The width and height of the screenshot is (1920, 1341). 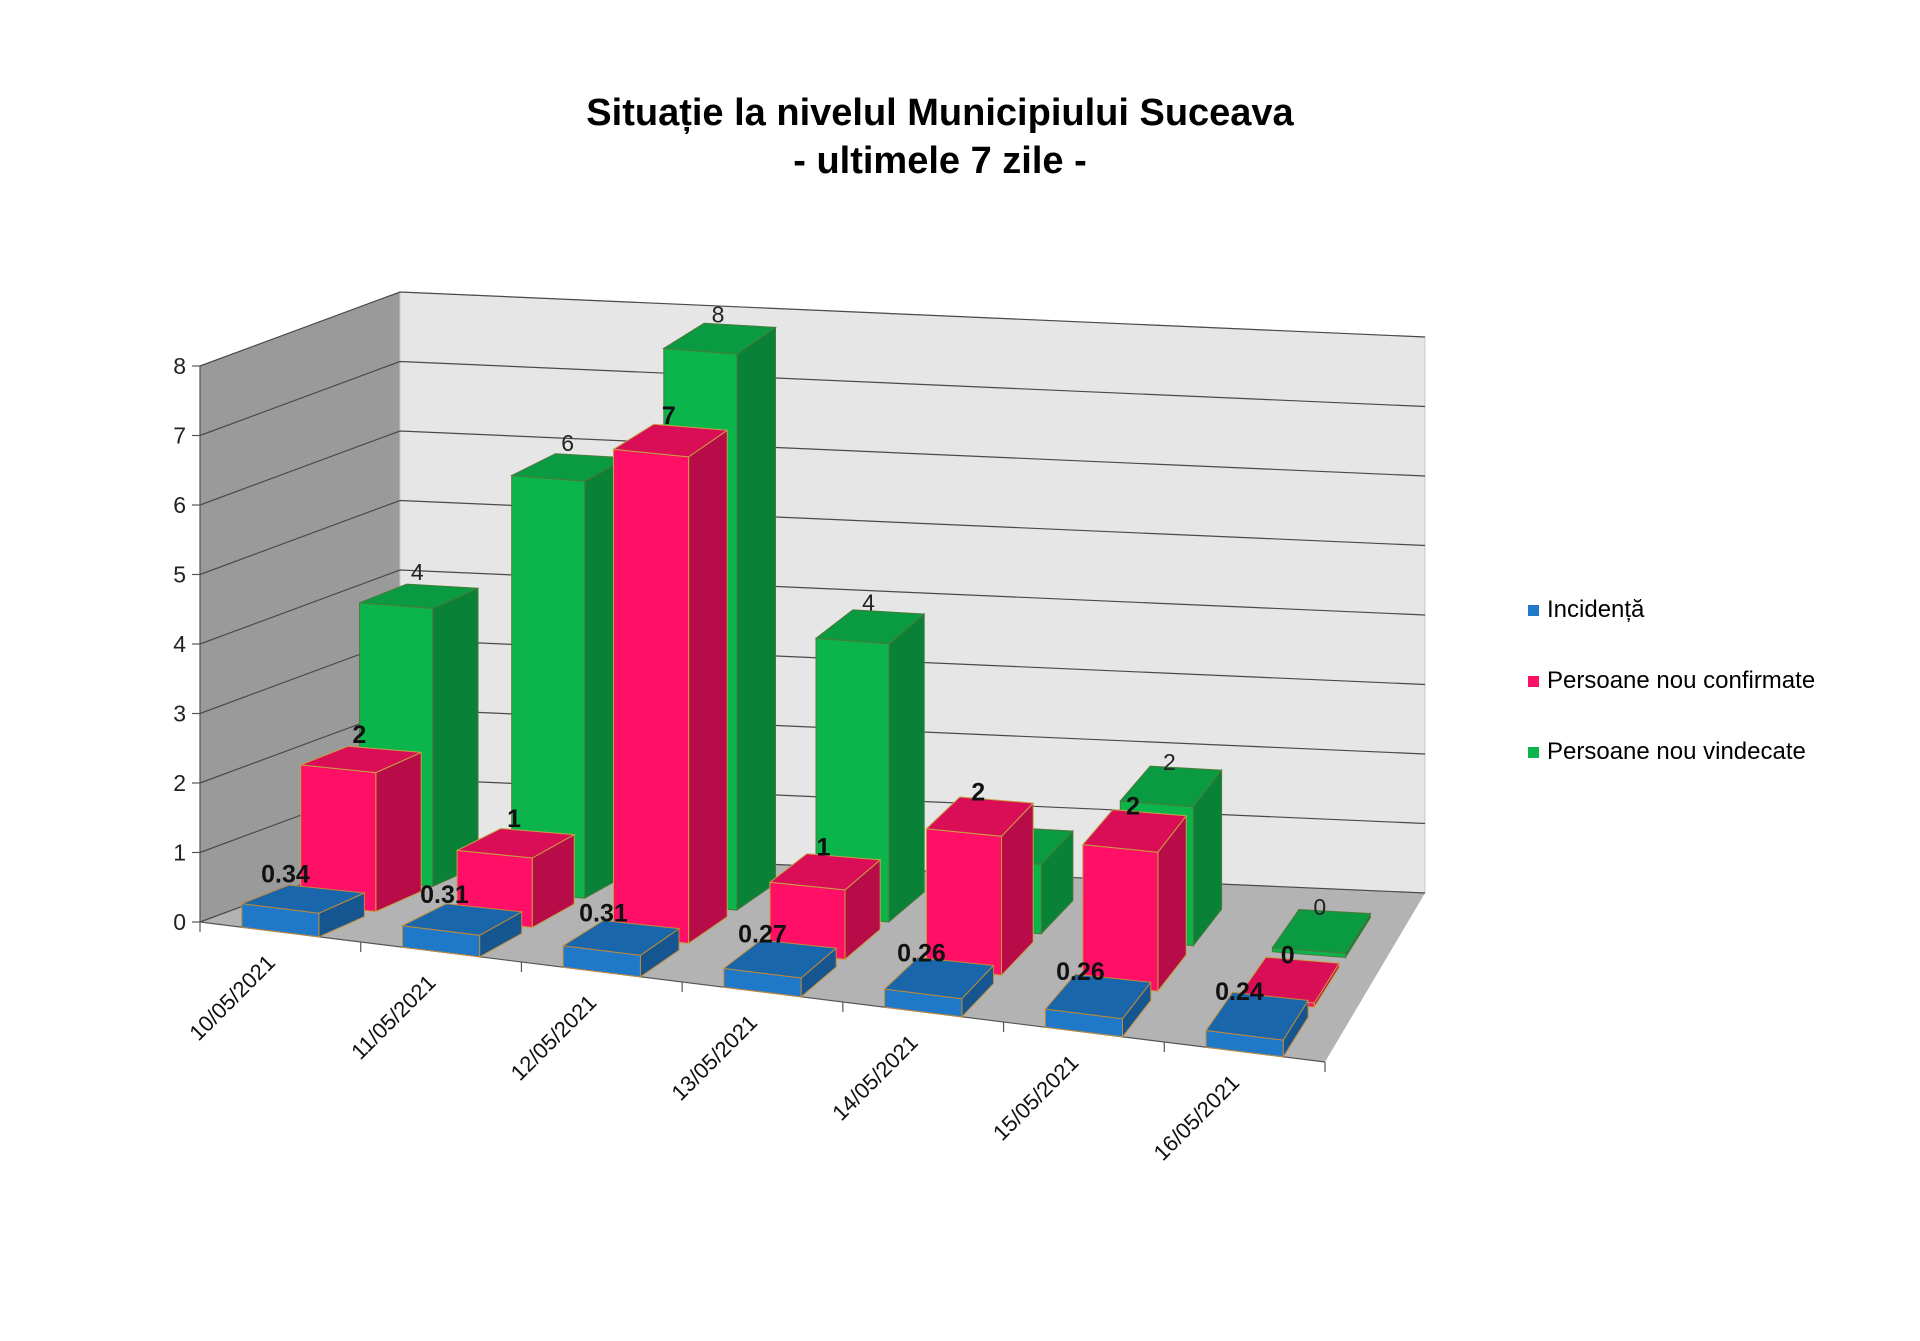 What do you see at coordinates (179, 644) in the screenshot?
I see `y-tick-label: 4` at bounding box center [179, 644].